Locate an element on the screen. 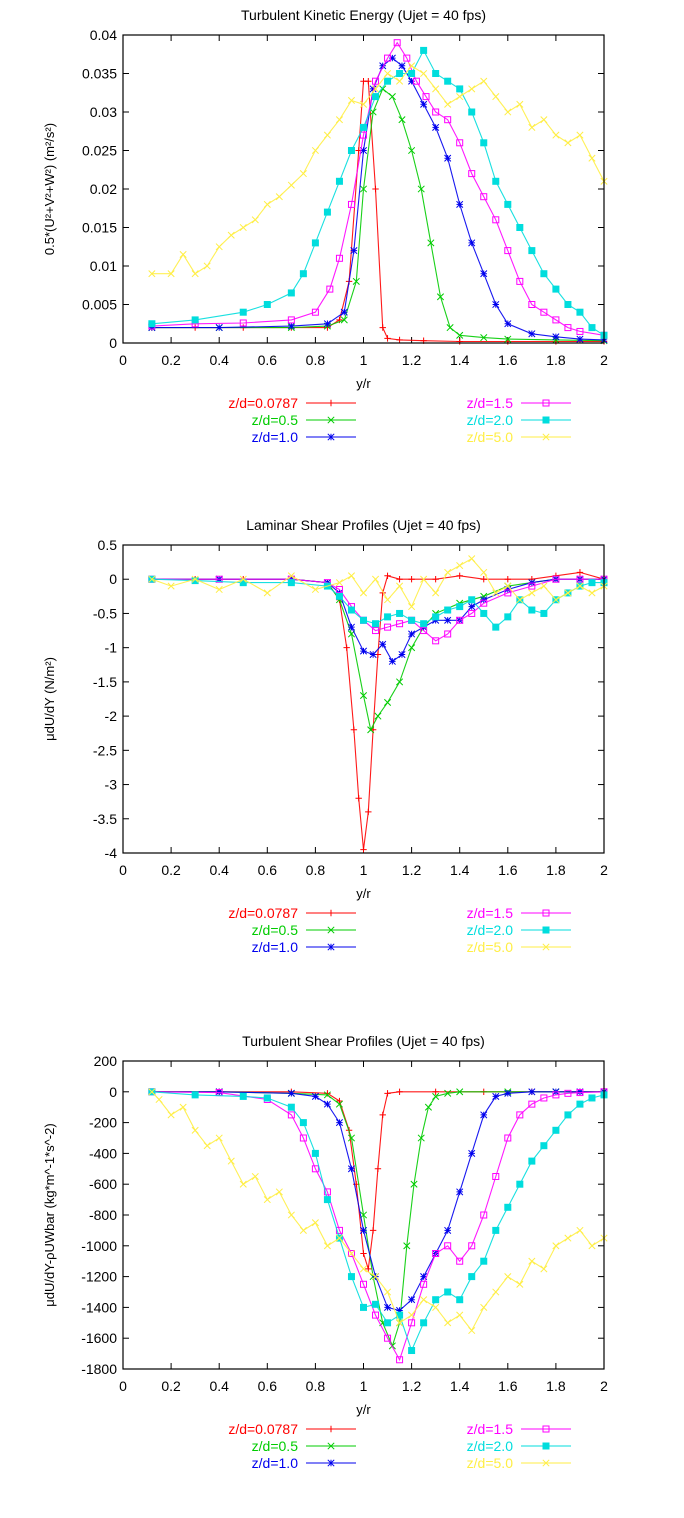 Image resolution: width=684 pixels, height=1518 pixels. y-tick-label: 0.015 is located at coordinates (99, 228).